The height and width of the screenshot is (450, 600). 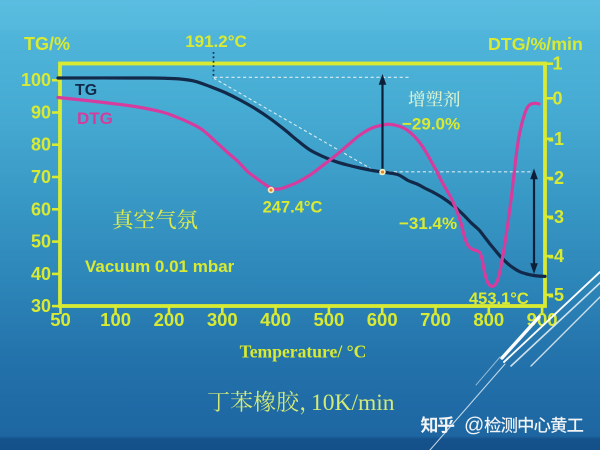 I want to click on svg-text: 1, so click(x=557, y=64).